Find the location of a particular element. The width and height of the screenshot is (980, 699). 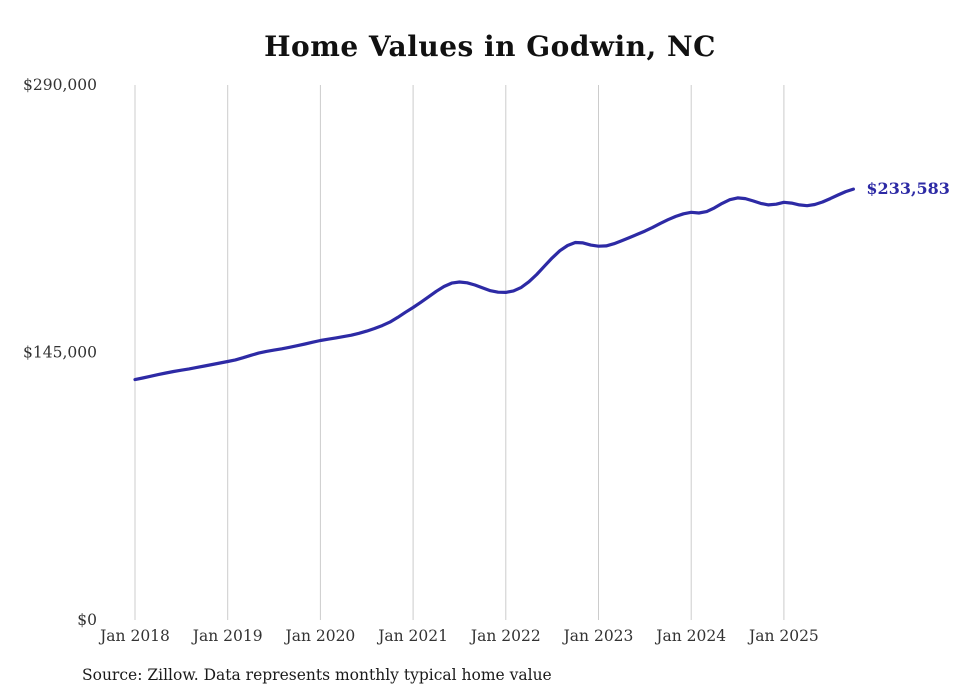

y-tick-label-2: $290,000 is located at coordinates (60, 85).